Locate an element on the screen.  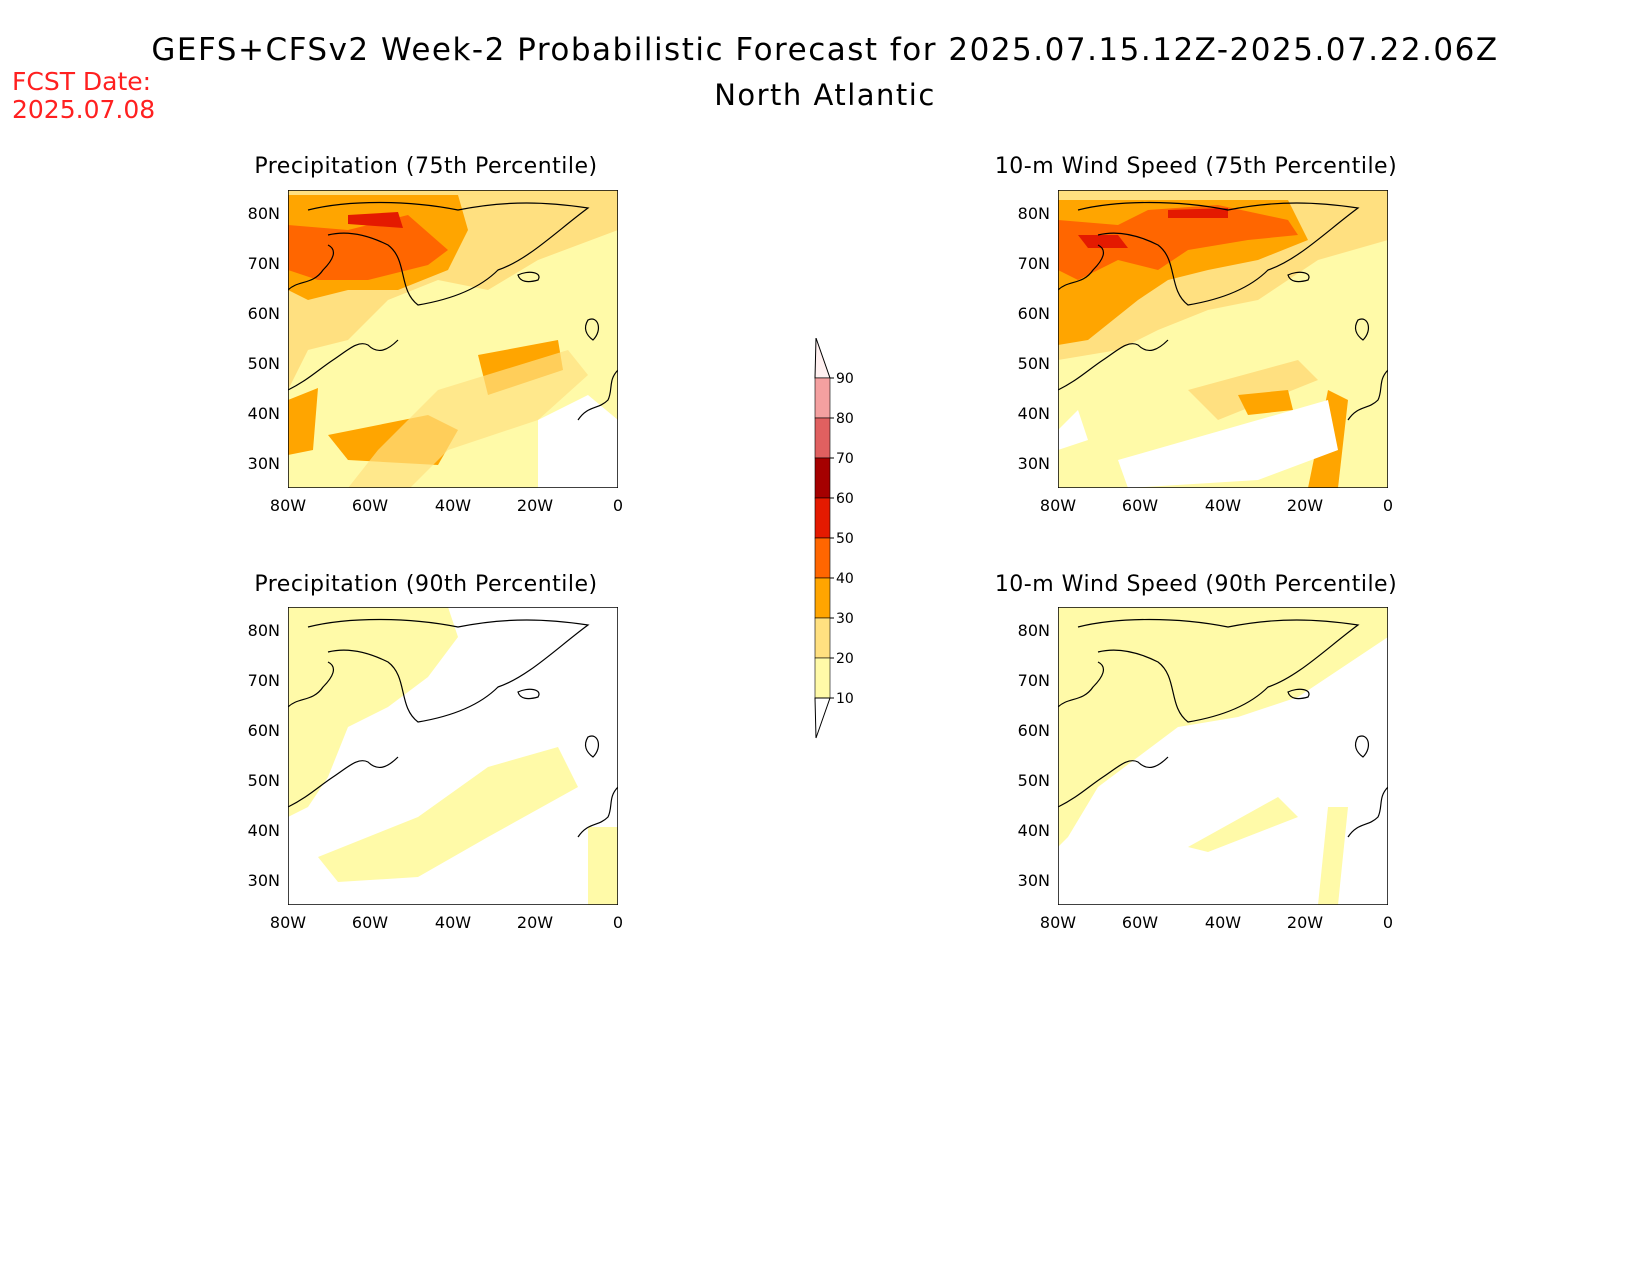
colorbar-label: 40 is located at coordinates (845, 579).